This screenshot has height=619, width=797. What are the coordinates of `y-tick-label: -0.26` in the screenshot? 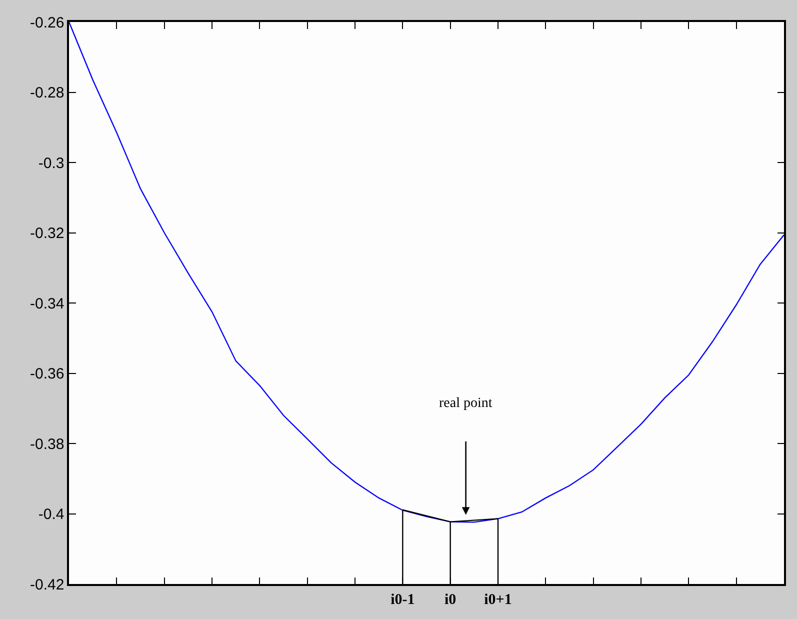 It's located at (47, 23).